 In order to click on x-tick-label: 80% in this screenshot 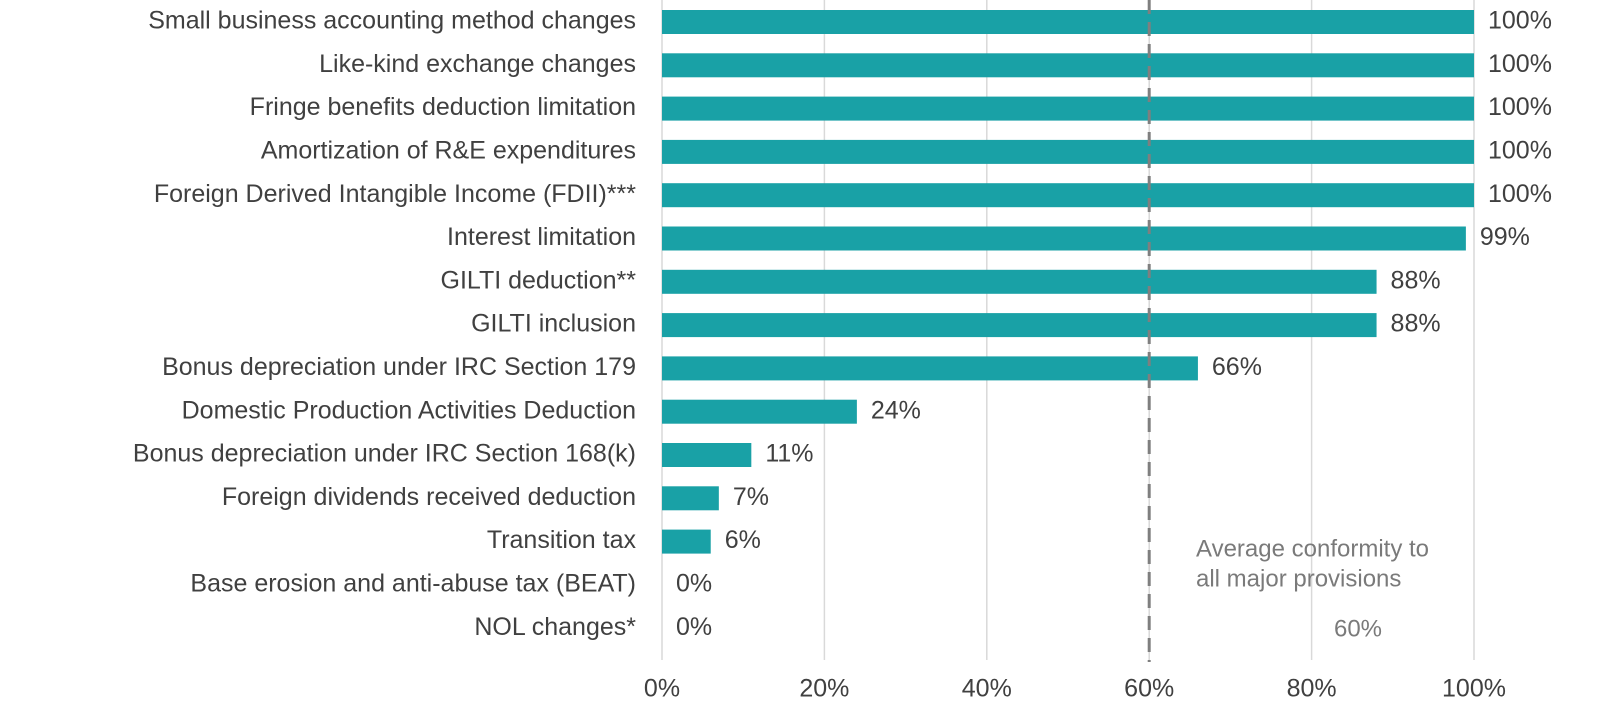, I will do `click(1312, 689)`.